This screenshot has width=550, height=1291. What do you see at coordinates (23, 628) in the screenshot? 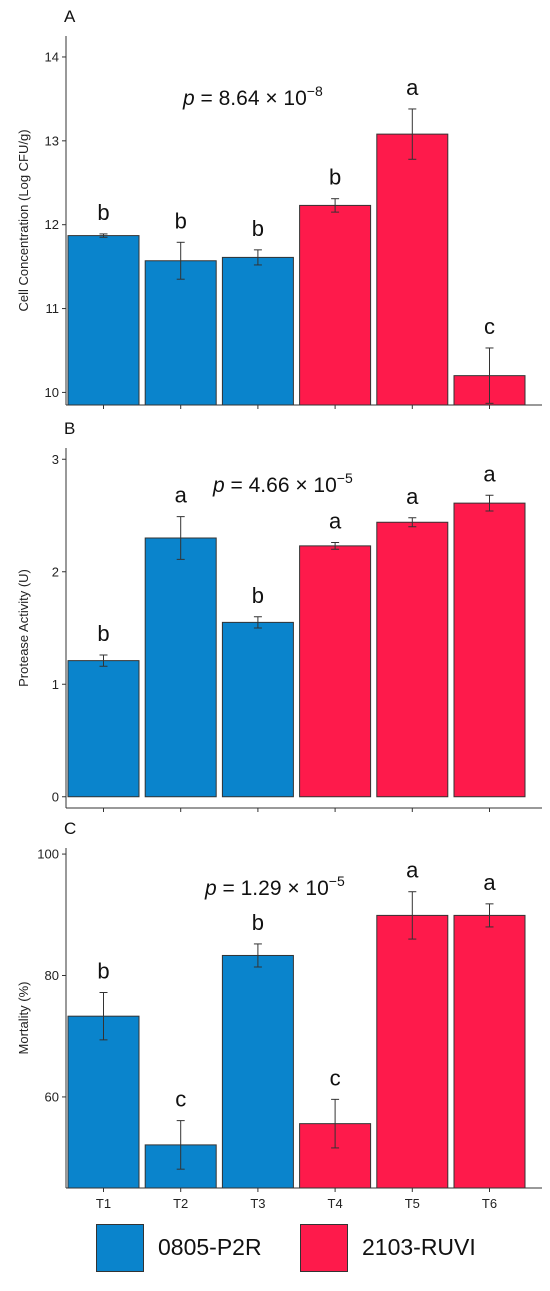
I see `y-axis-label: Protease Activity (U)` at bounding box center [23, 628].